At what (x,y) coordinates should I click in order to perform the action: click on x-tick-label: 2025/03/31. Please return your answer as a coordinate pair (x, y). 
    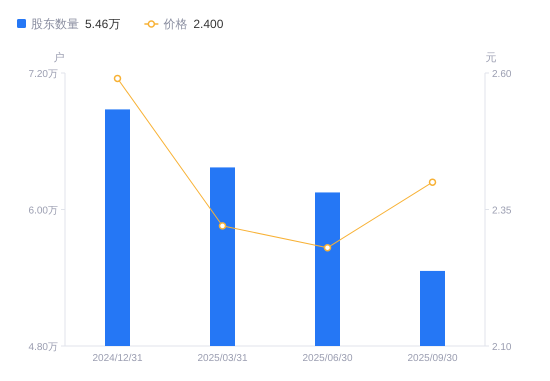
    Looking at the image, I should click on (222, 358).